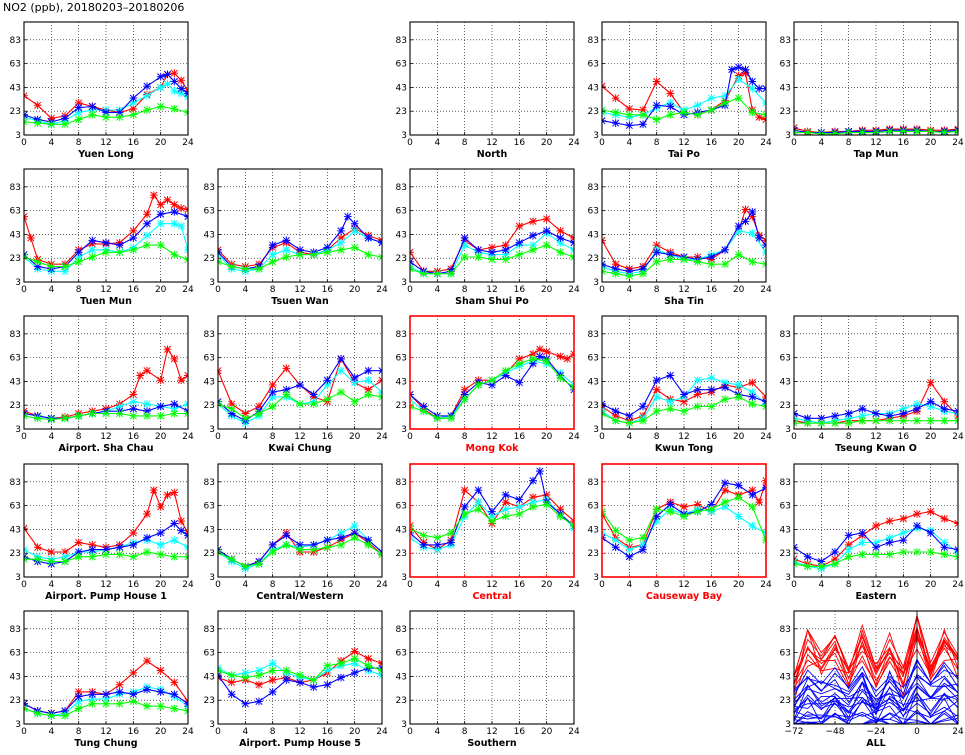 Image resolution: width=965 pixels, height=755 pixels. What do you see at coordinates (24, 437) in the screenshot?
I see `x-tick-label: 0` at bounding box center [24, 437].